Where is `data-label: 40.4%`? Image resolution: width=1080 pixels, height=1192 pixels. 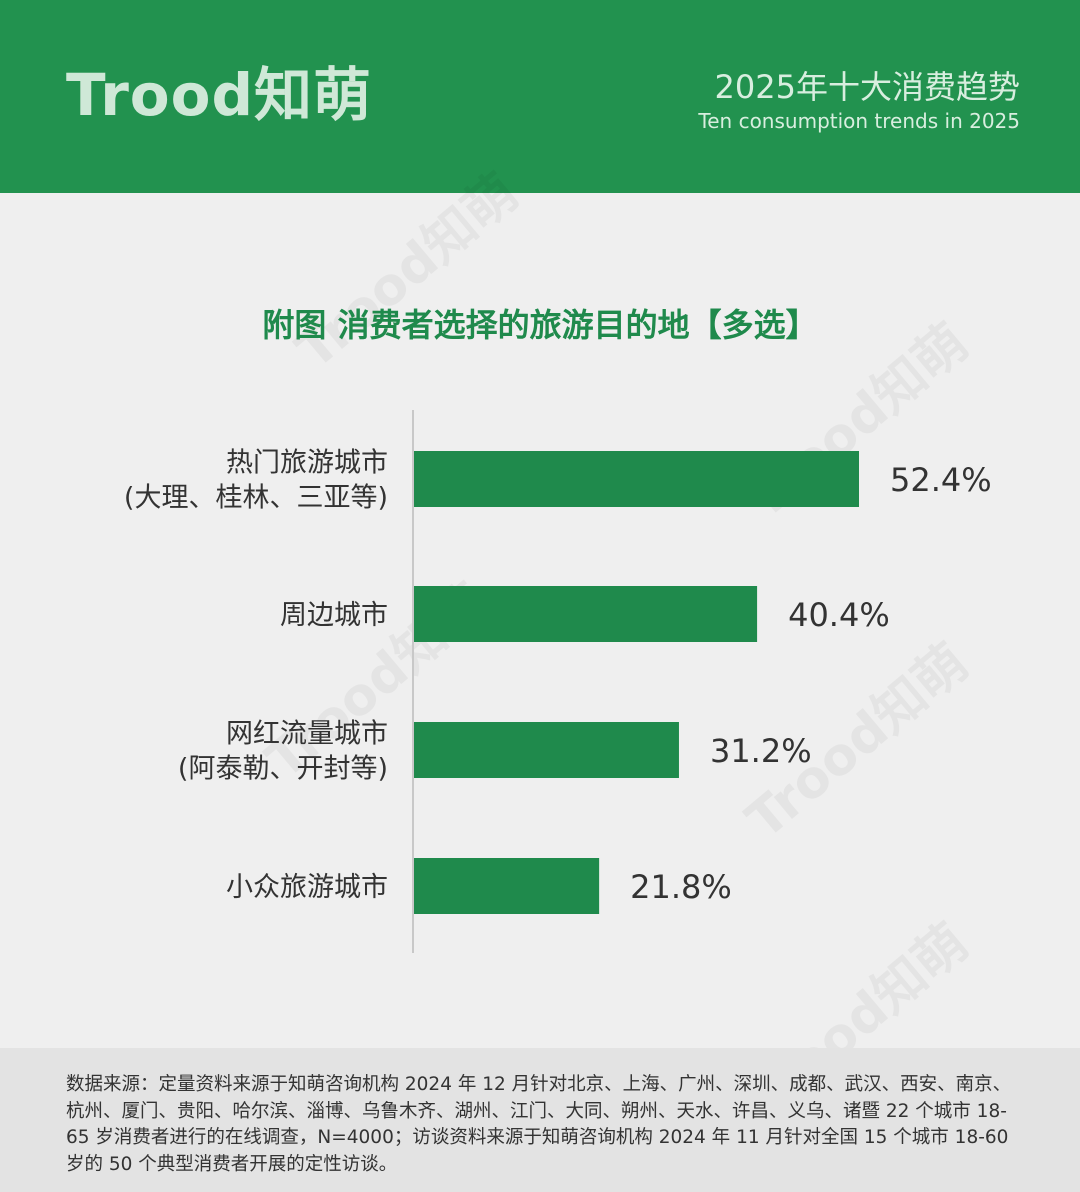 data-label: 40.4% is located at coordinates (839, 615).